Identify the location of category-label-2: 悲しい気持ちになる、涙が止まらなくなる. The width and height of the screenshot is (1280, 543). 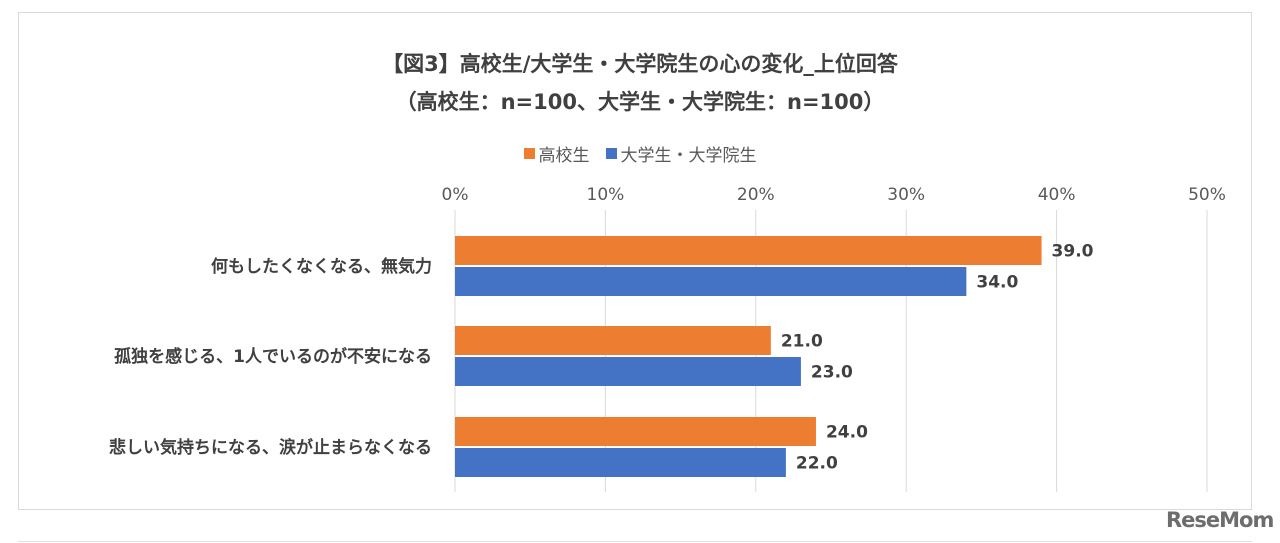
(270, 447).